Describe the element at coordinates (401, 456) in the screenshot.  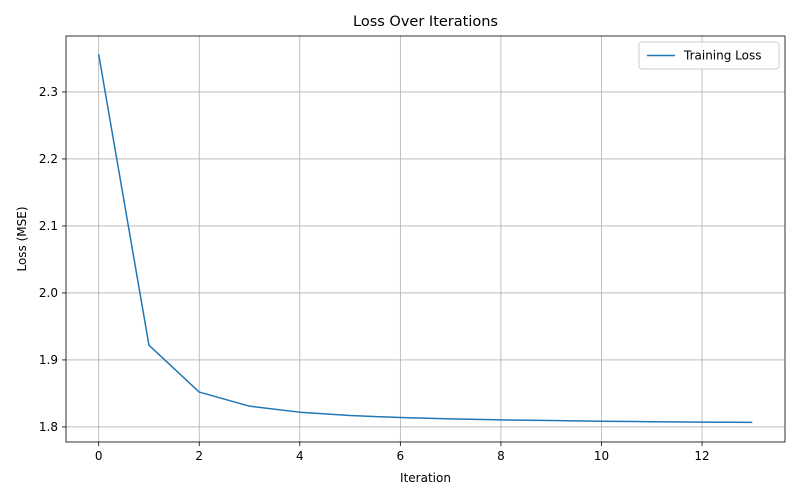
I see `x-tick-label: 6` at that location.